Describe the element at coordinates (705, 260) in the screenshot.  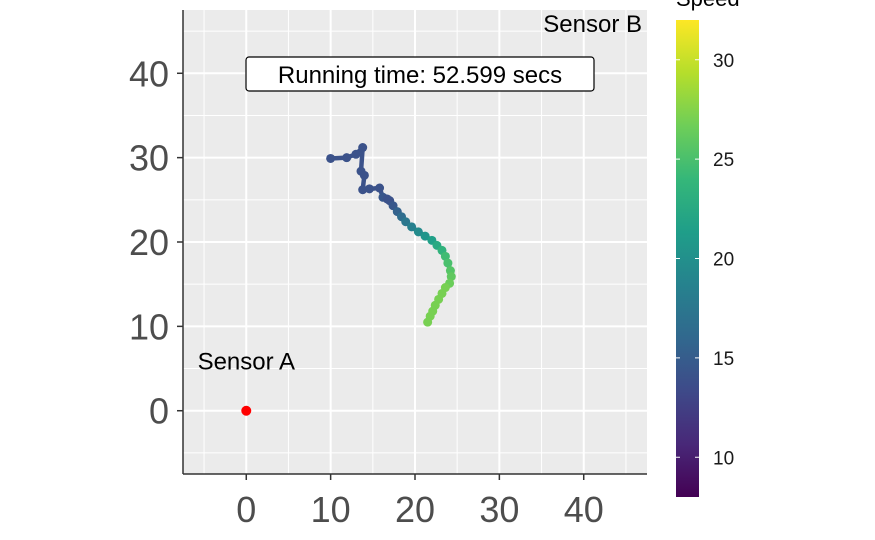
I see `colorbar-ticks: 10 15 20 25 30` at that location.